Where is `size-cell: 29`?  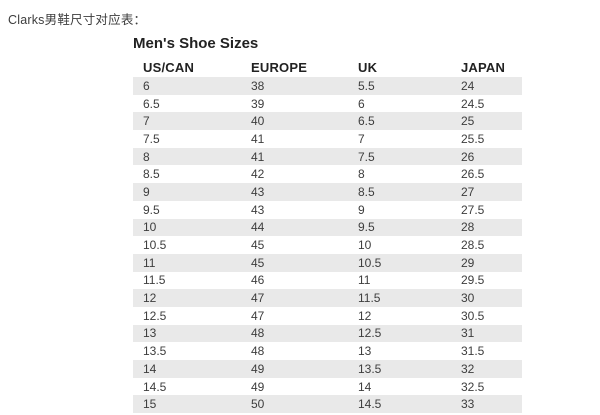 size-cell: 29 is located at coordinates (468, 262).